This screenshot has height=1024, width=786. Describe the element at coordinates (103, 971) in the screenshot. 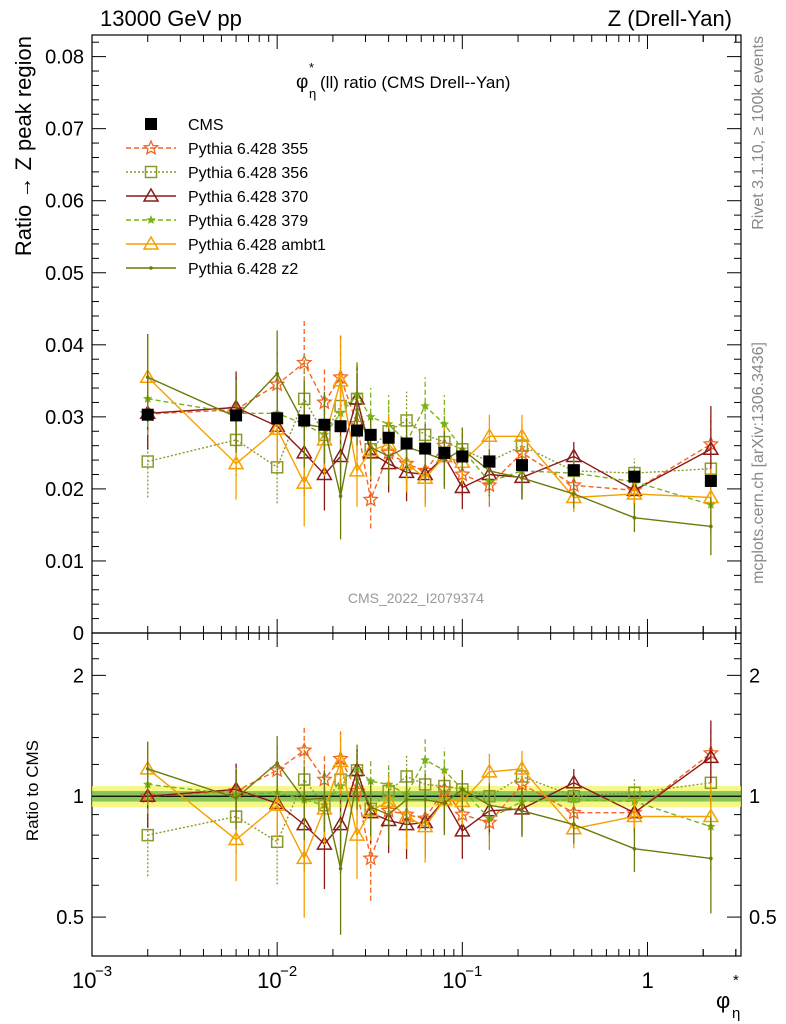

I see `x-tick-label-exponent: −3` at that location.